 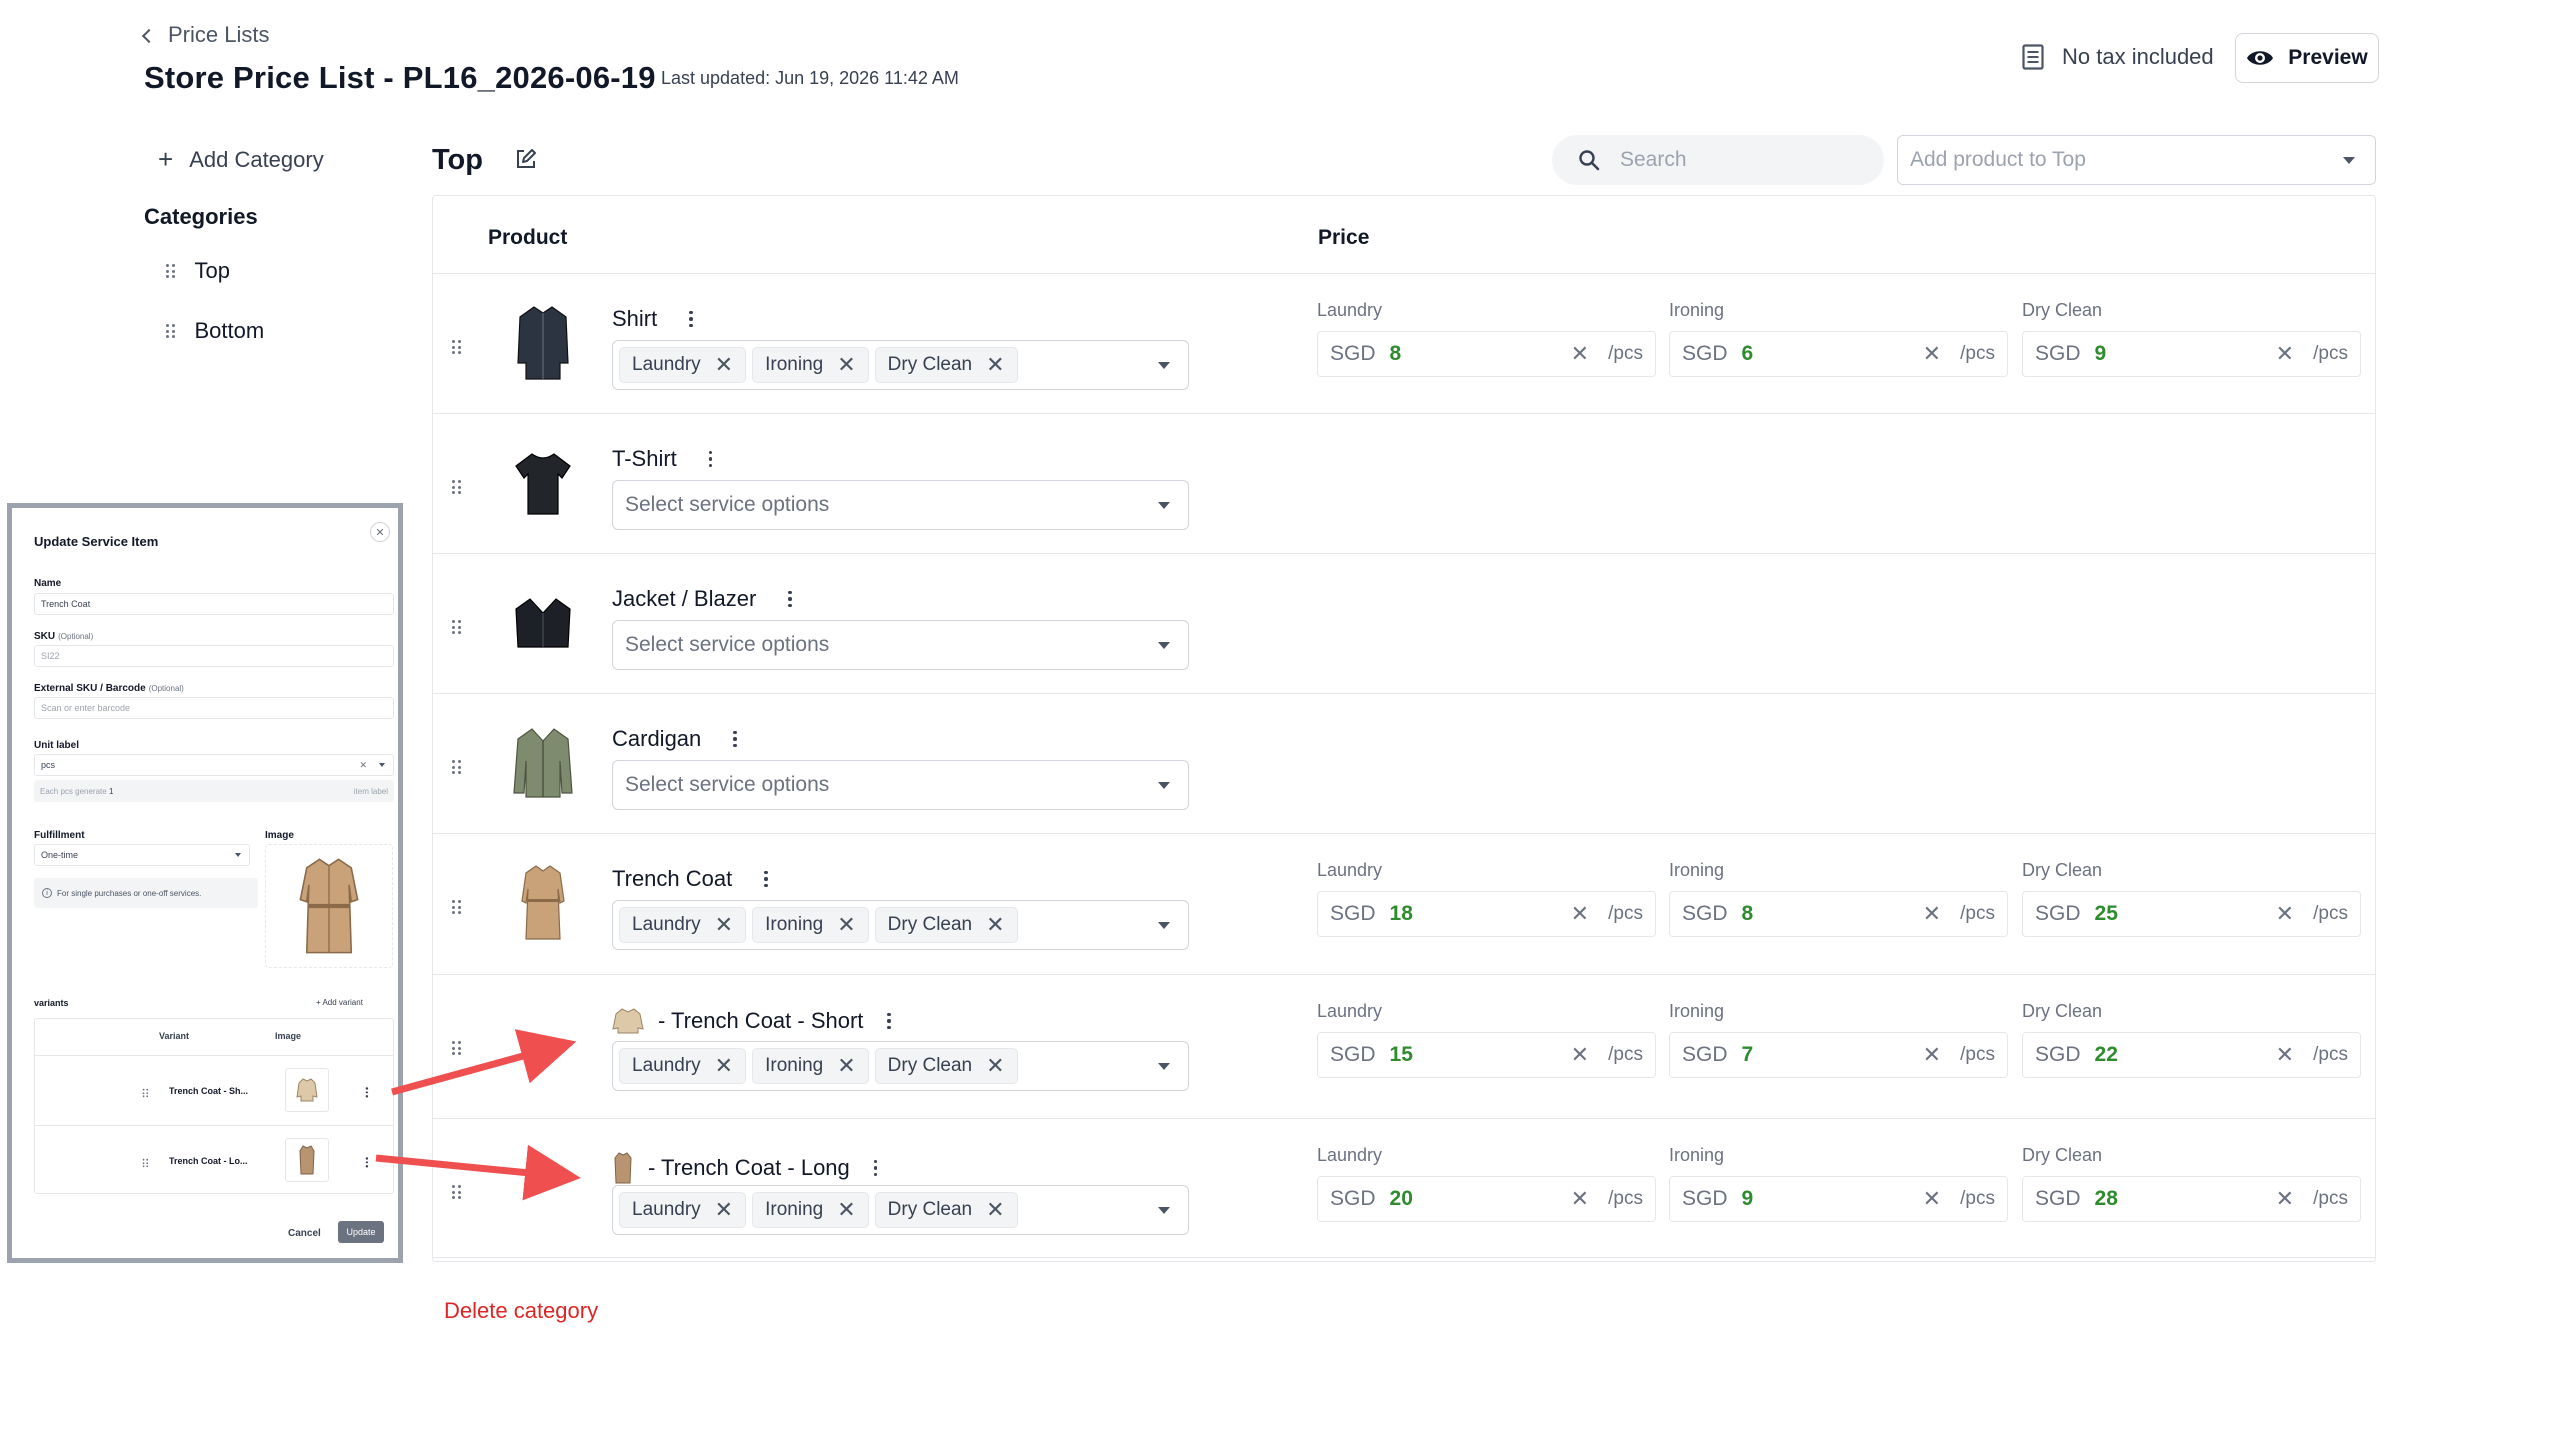 I want to click on tax-setting: No tax included, so click(x=2118, y=57).